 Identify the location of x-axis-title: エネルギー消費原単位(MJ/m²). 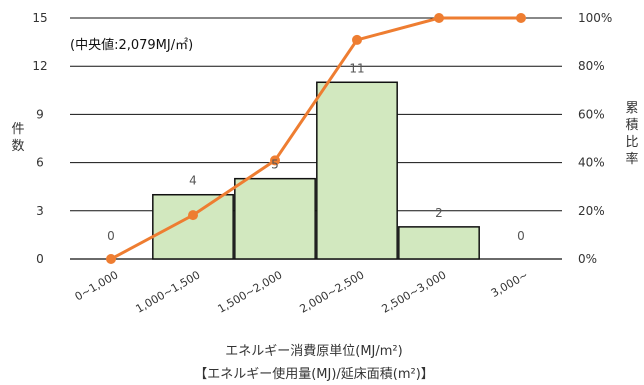
(313, 351).